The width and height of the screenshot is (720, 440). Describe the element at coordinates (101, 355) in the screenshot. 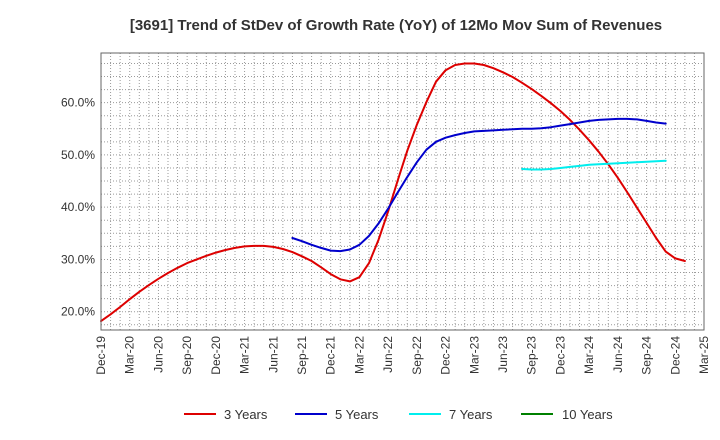

I see `x-tick-label: Dec-19` at that location.